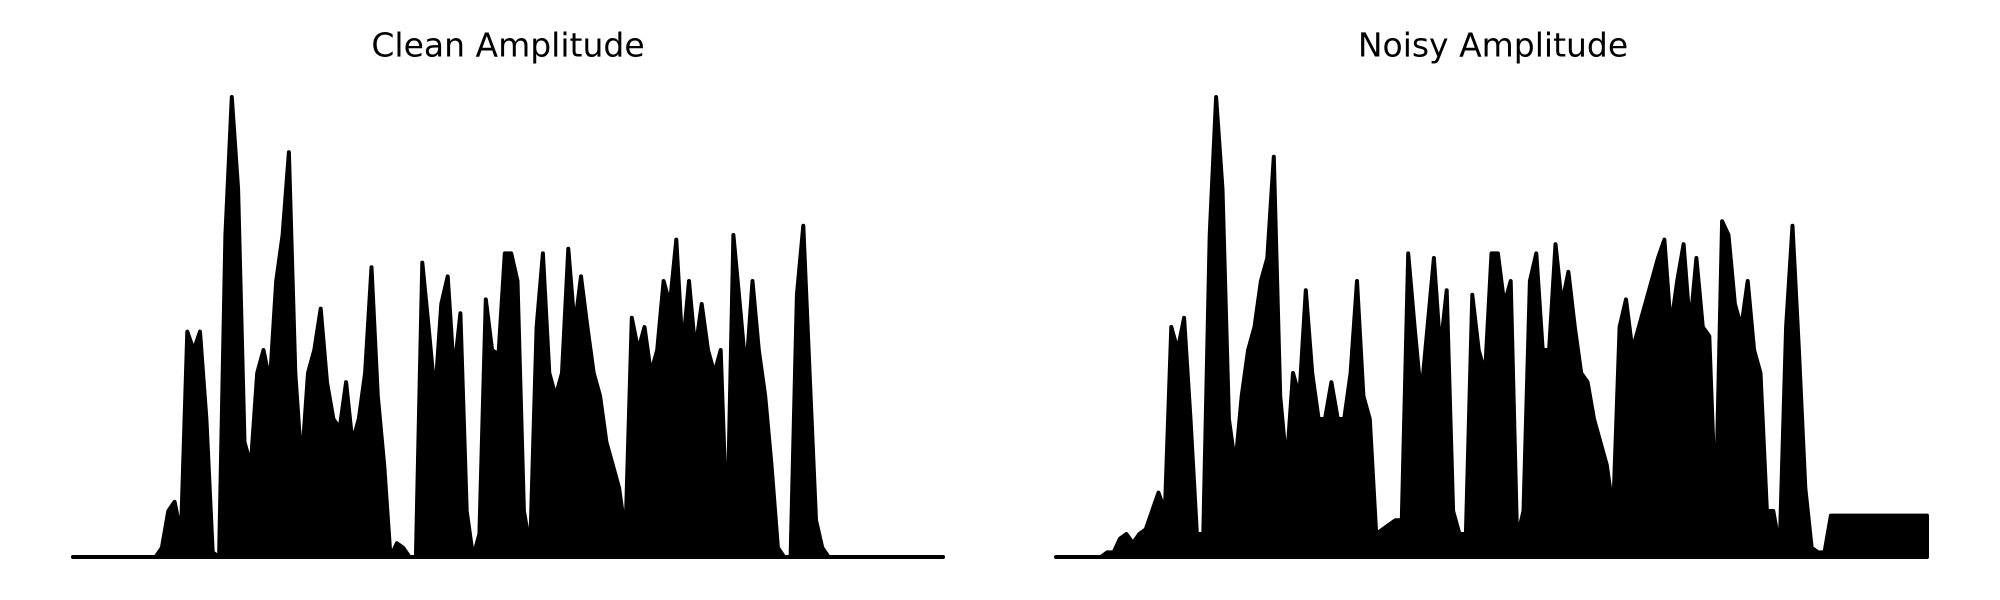  Describe the element at coordinates (1493, 45) in the screenshot. I see `chart-title: Noisy Amplitude` at that location.